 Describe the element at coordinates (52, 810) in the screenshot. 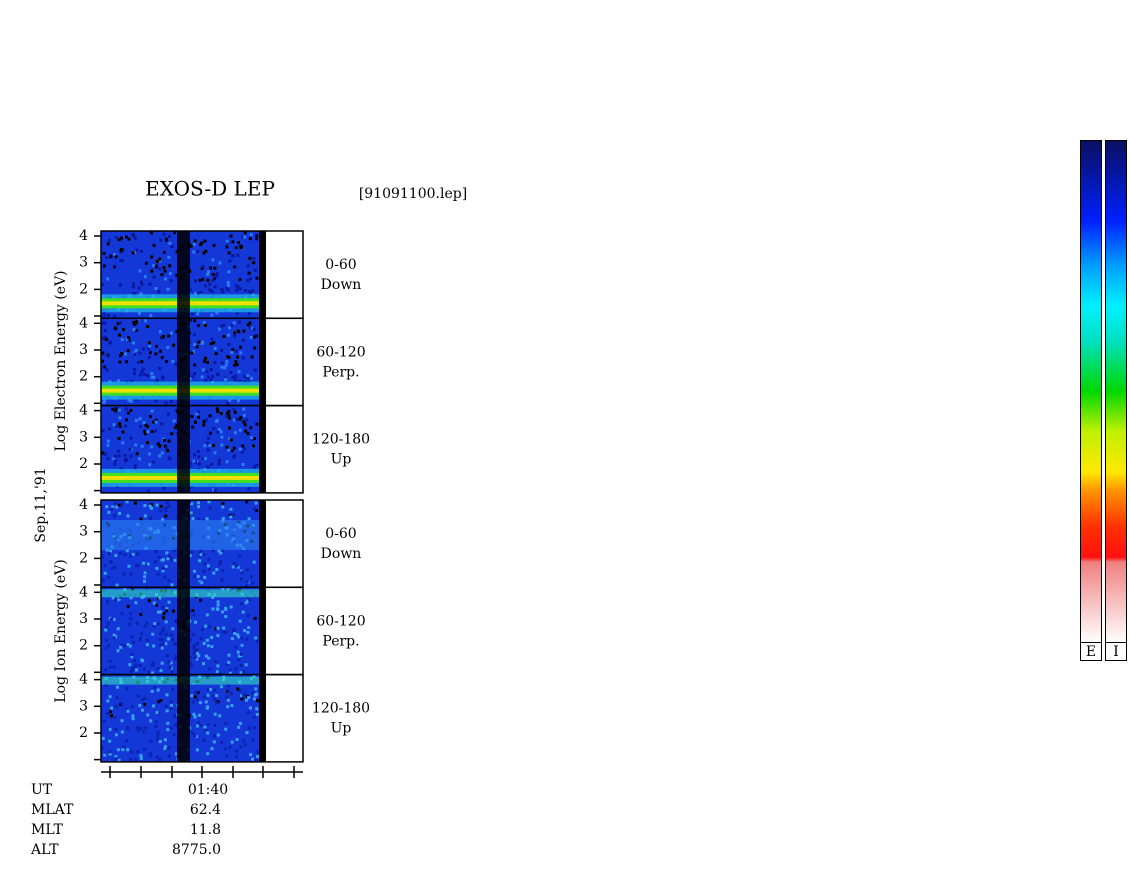

I see `footer-label: MLAT` at that location.